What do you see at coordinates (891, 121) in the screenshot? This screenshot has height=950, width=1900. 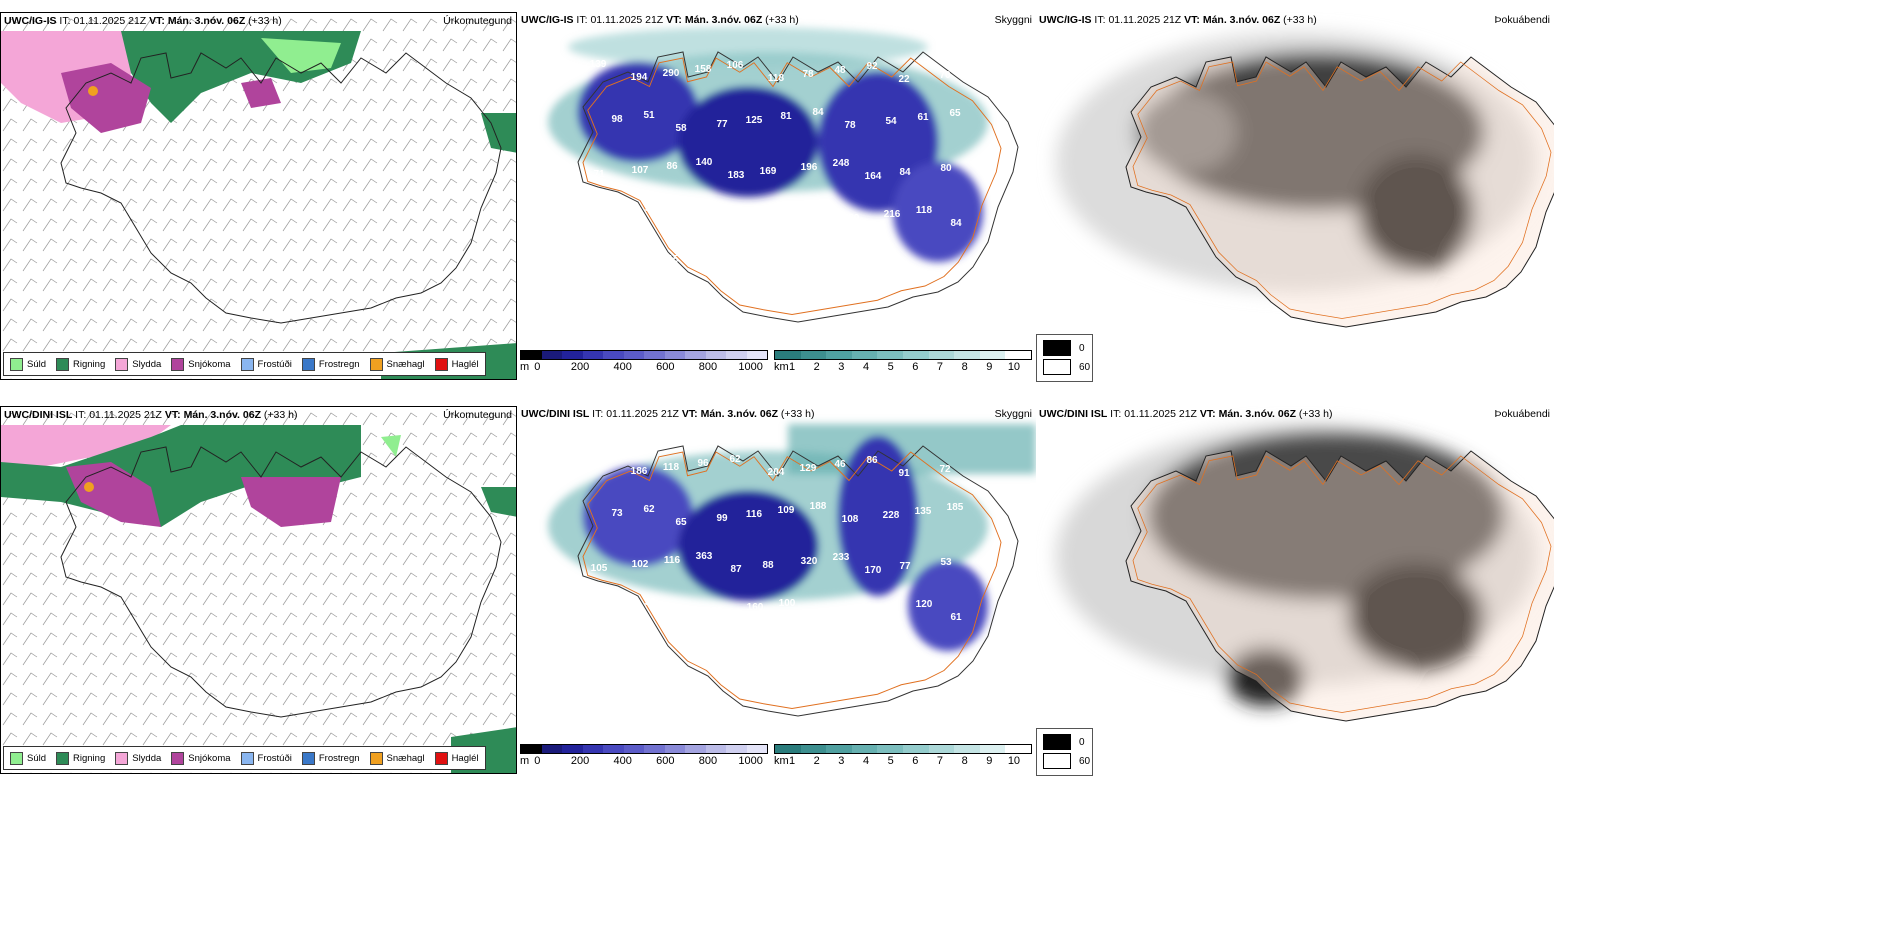 I see `cloud-base-label: 54` at bounding box center [891, 121].